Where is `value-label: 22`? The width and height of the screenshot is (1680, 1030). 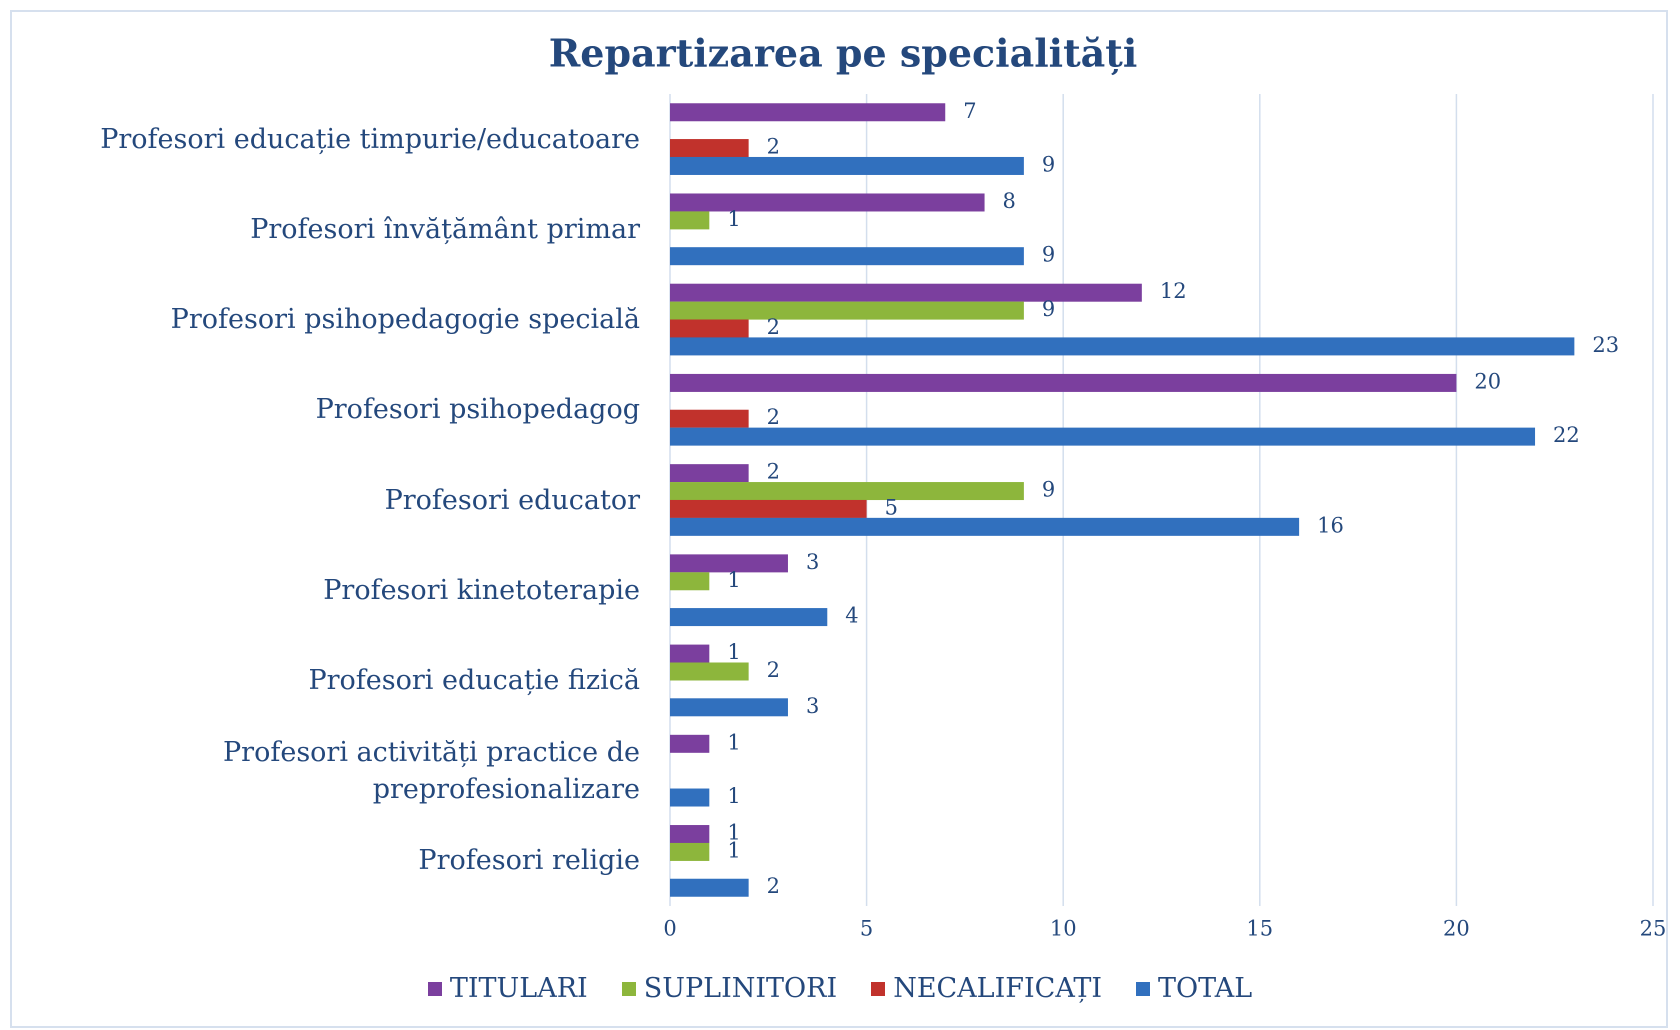 value-label: 22 is located at coordinates (1566, 435).